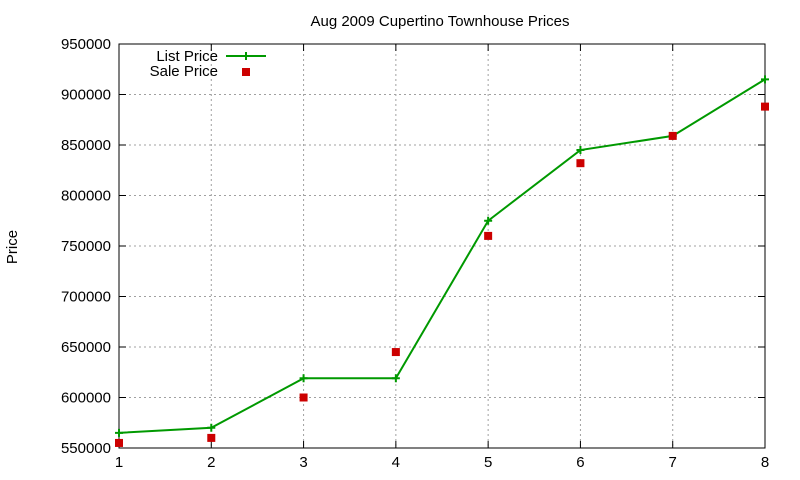 The height and width of the screenshot is (480, 800). Describe the element at coordinates (86, 145) in the screenshot. I see `y-tick-label: 850000` at that location.